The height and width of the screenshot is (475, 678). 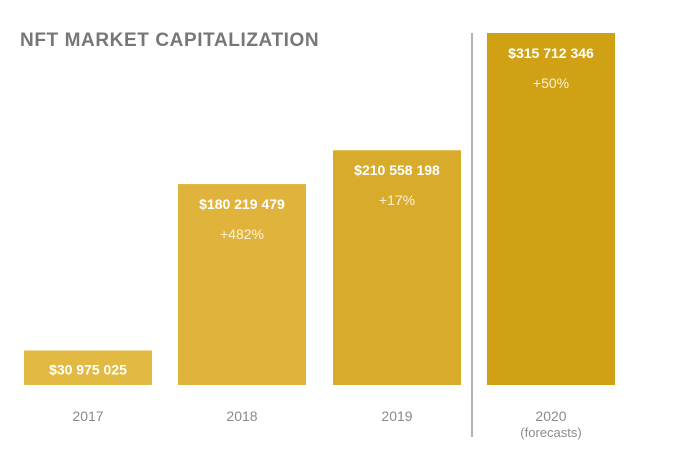 What do you see at coordinates (242, 204) in the screenshot?
I see `value-label-2018: $180 219 479` at bounding box center [242, 204].